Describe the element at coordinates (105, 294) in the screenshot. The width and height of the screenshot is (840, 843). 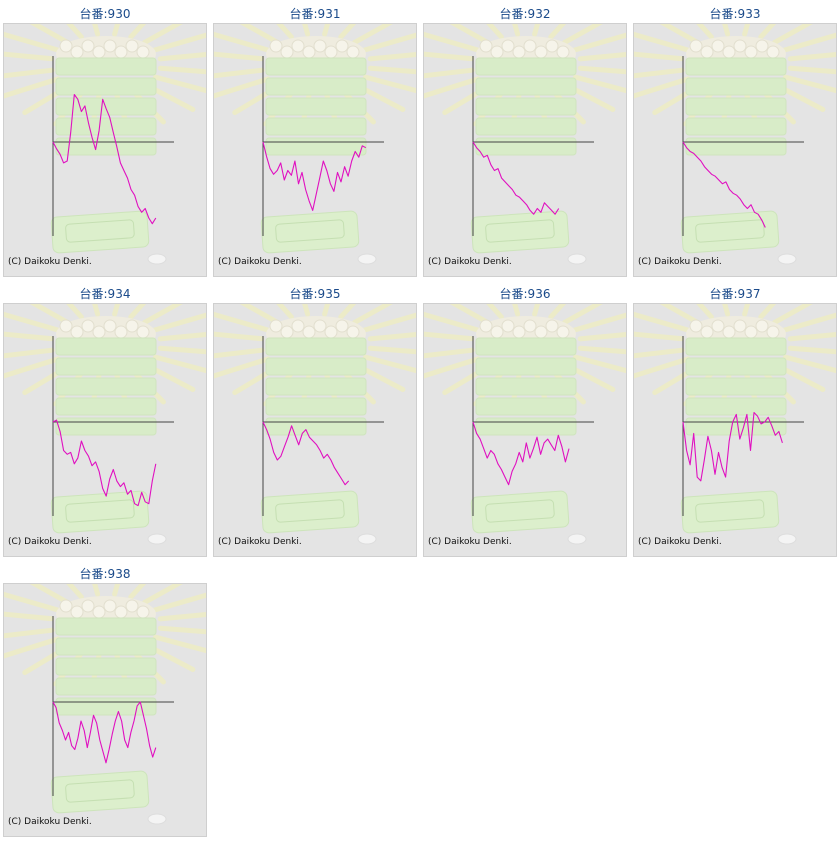
I see `machine-number-title: 台番:934` at that location.